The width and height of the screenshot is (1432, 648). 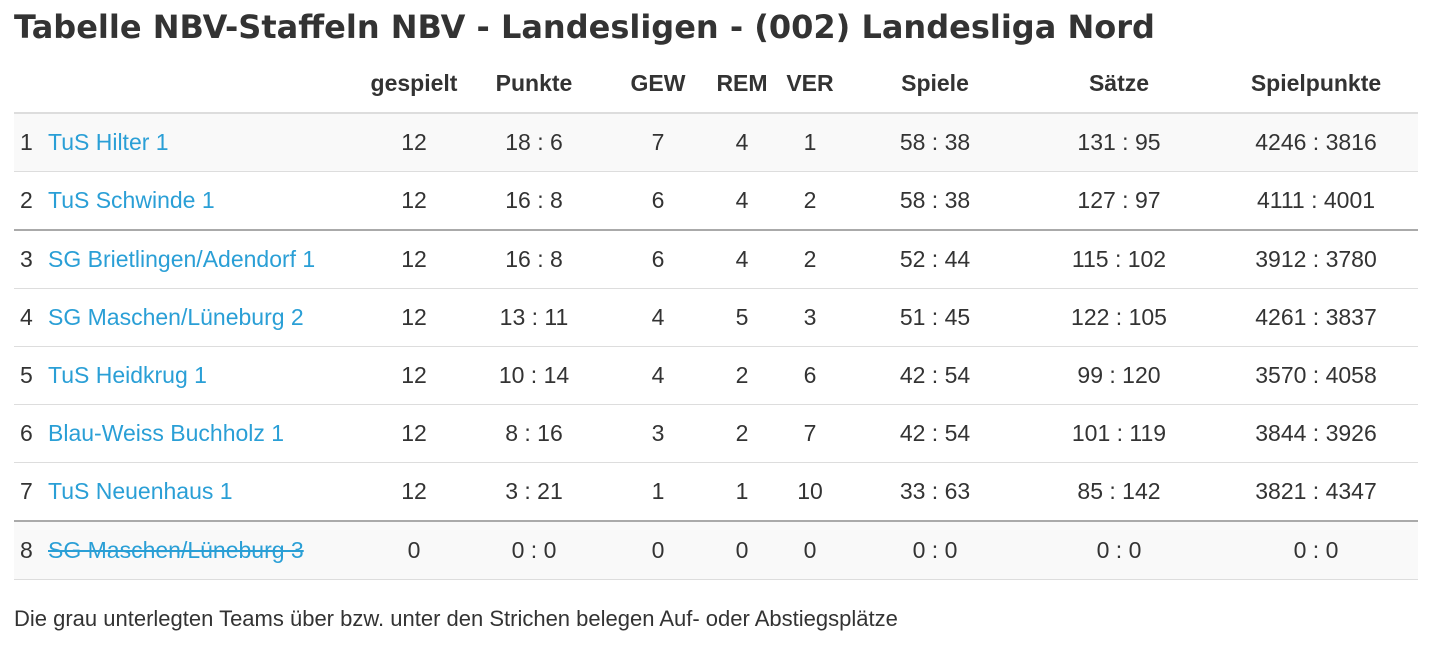 I want to click on rank-cell: 8, so click(x=31, y=550).